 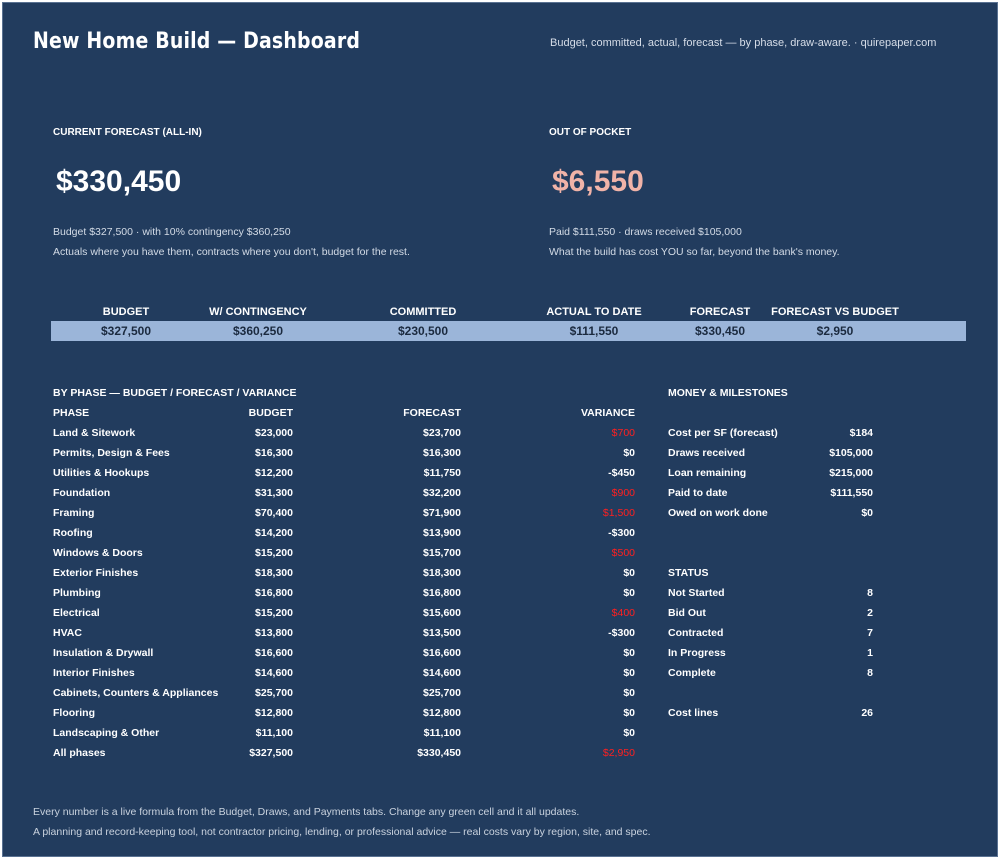 What do you see at coordinates (698, 493) in the screenshot?
I see `money-label: Paid to date` at bounding box center [698, 493].